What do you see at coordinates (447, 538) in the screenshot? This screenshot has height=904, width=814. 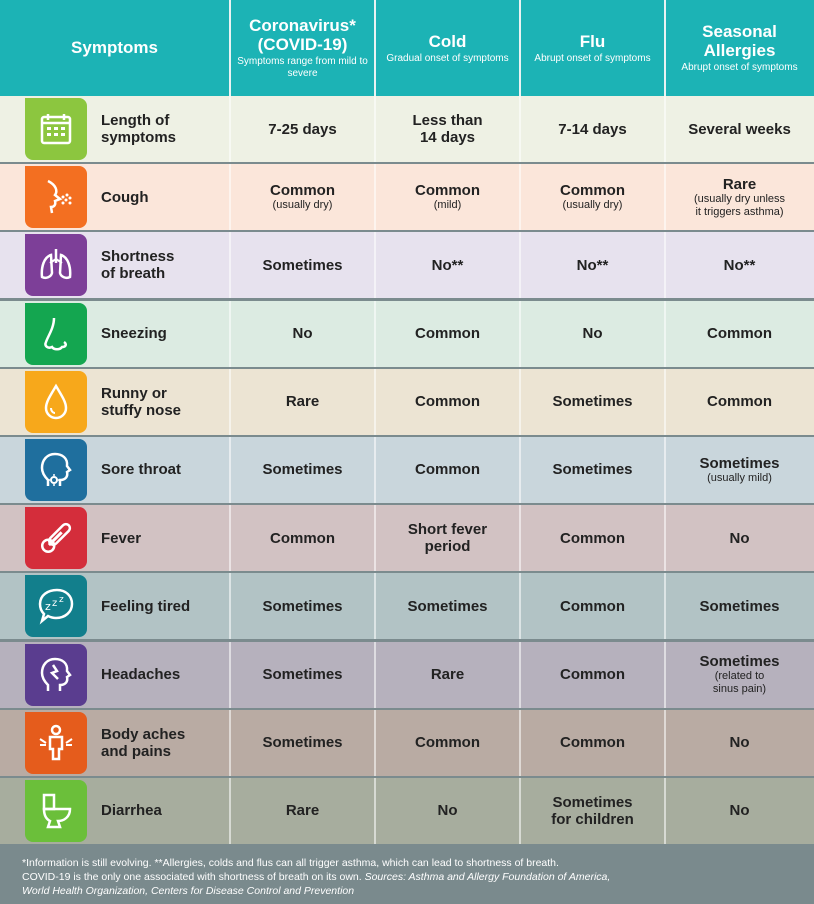 I see `cell-value: Short fever period` at bounding box center [447, 538].